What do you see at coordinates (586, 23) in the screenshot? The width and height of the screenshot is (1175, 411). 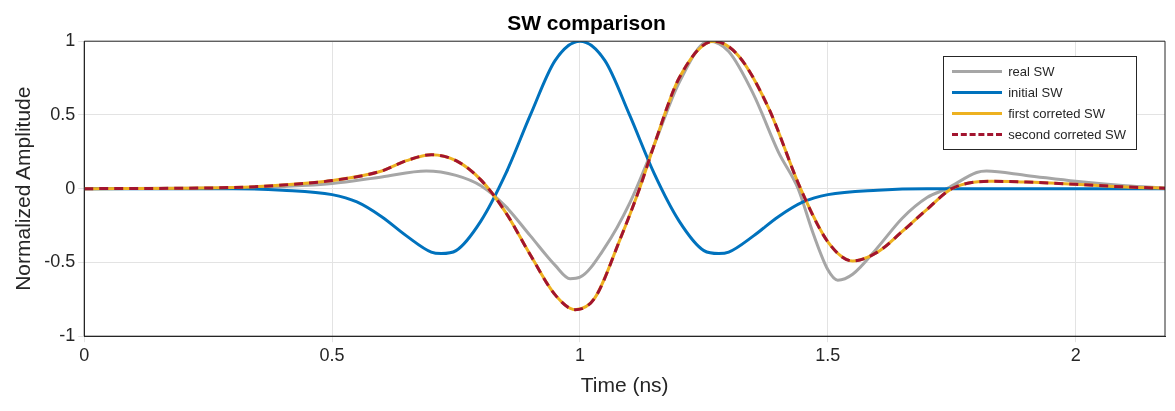 I see `chart-title: SW comparison` at bounding box center [586, 23].